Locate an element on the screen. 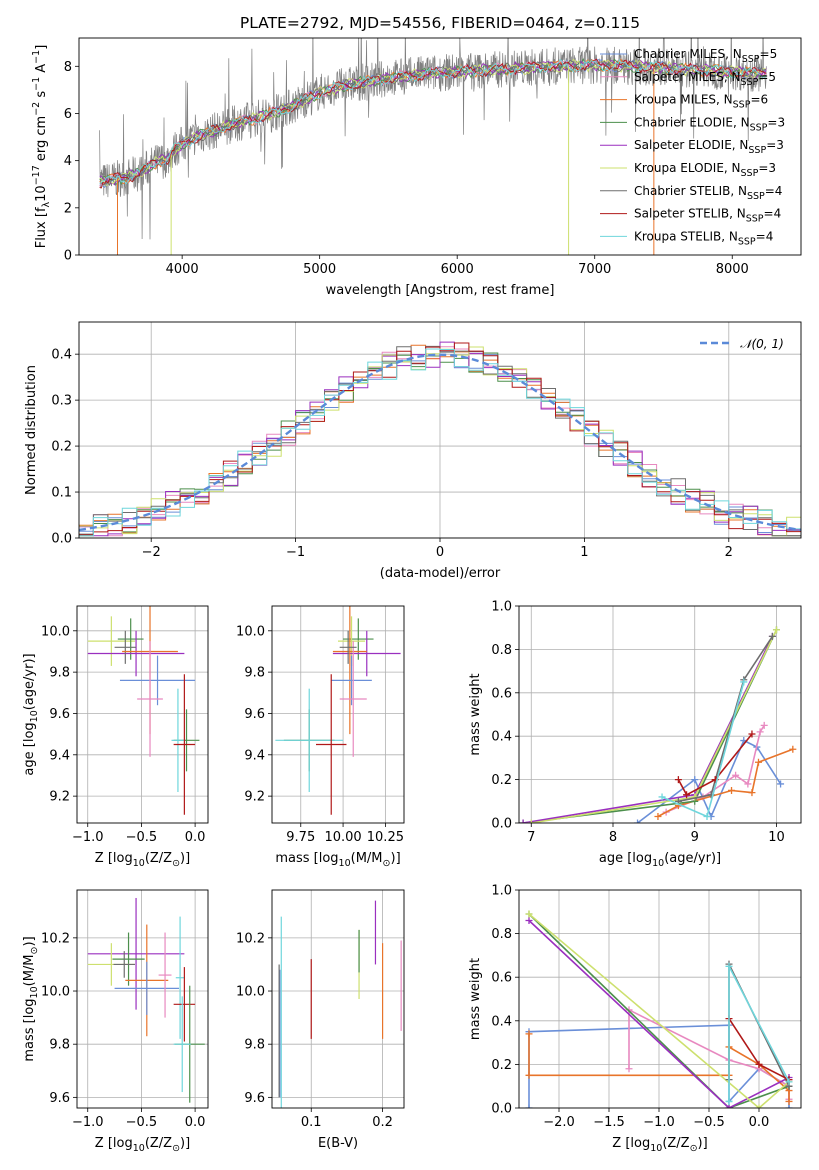  y-tick-label: 0.0 is located at coordinates (61, 539).